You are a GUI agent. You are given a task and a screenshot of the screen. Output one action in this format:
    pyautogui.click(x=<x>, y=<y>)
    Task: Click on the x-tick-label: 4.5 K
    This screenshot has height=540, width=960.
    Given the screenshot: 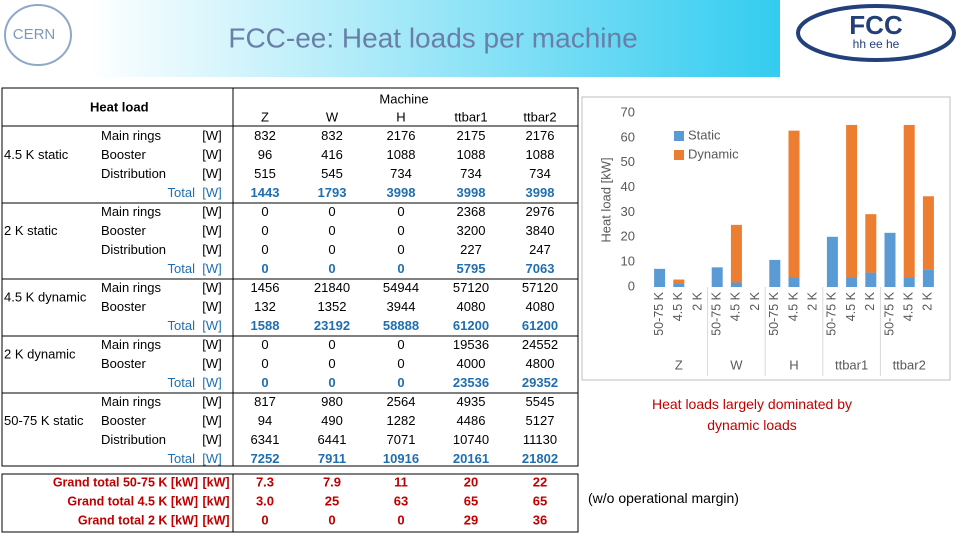 What is the action you would take?
    pyautogui.click(x=736, y=306)
    